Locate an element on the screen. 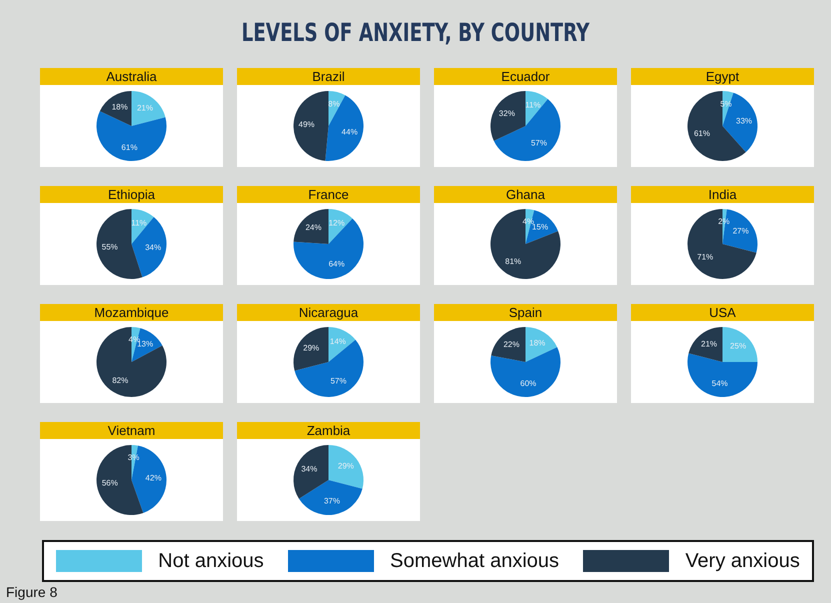  data-label: 60% is located at coordinates (528, 383).